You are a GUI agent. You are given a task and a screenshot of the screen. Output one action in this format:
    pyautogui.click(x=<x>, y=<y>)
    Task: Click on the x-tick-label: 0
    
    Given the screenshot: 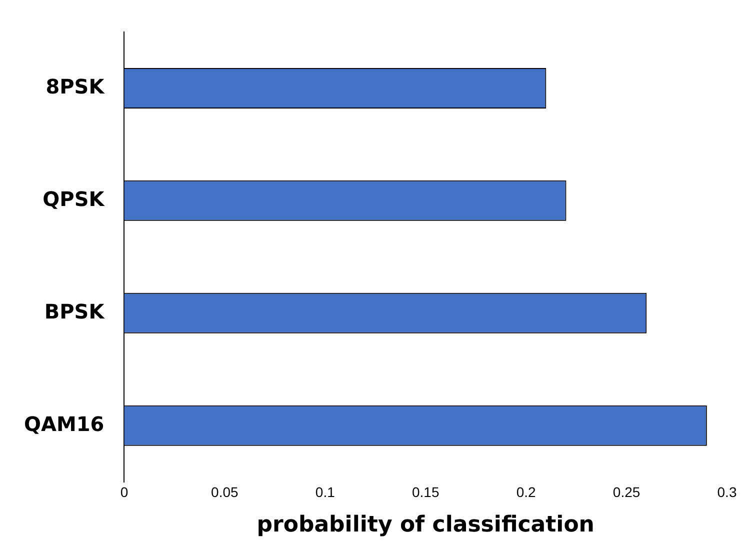 What is the action you would take?
    pyautogui.click(x=124, y=492)
    